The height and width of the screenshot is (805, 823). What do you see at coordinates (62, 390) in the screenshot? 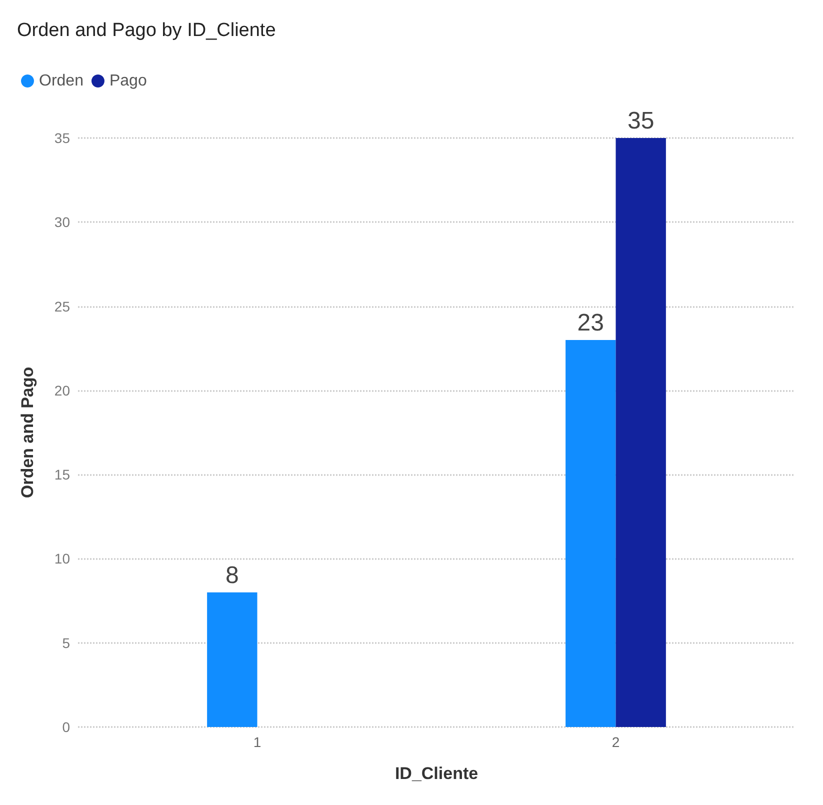
I see `y-tick-label: 20` at bounding box center [62, 390].